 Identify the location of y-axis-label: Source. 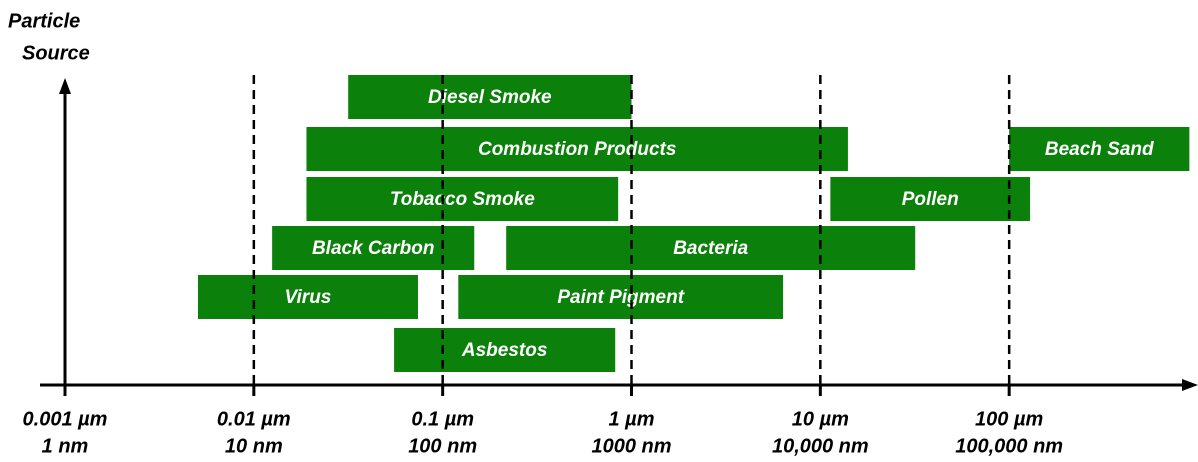
(56, 53).